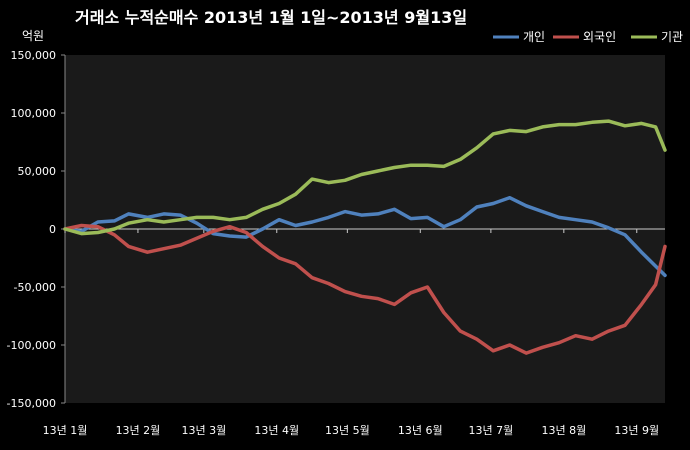 Image resolution: width=690 pixels, height=450 pixels. Describe the element at coordinates (271, 17) in the screenshot. I see `chart-title: 거래소 누적순매수 2013년 1월 1일~2013년 9월13일` at that location.